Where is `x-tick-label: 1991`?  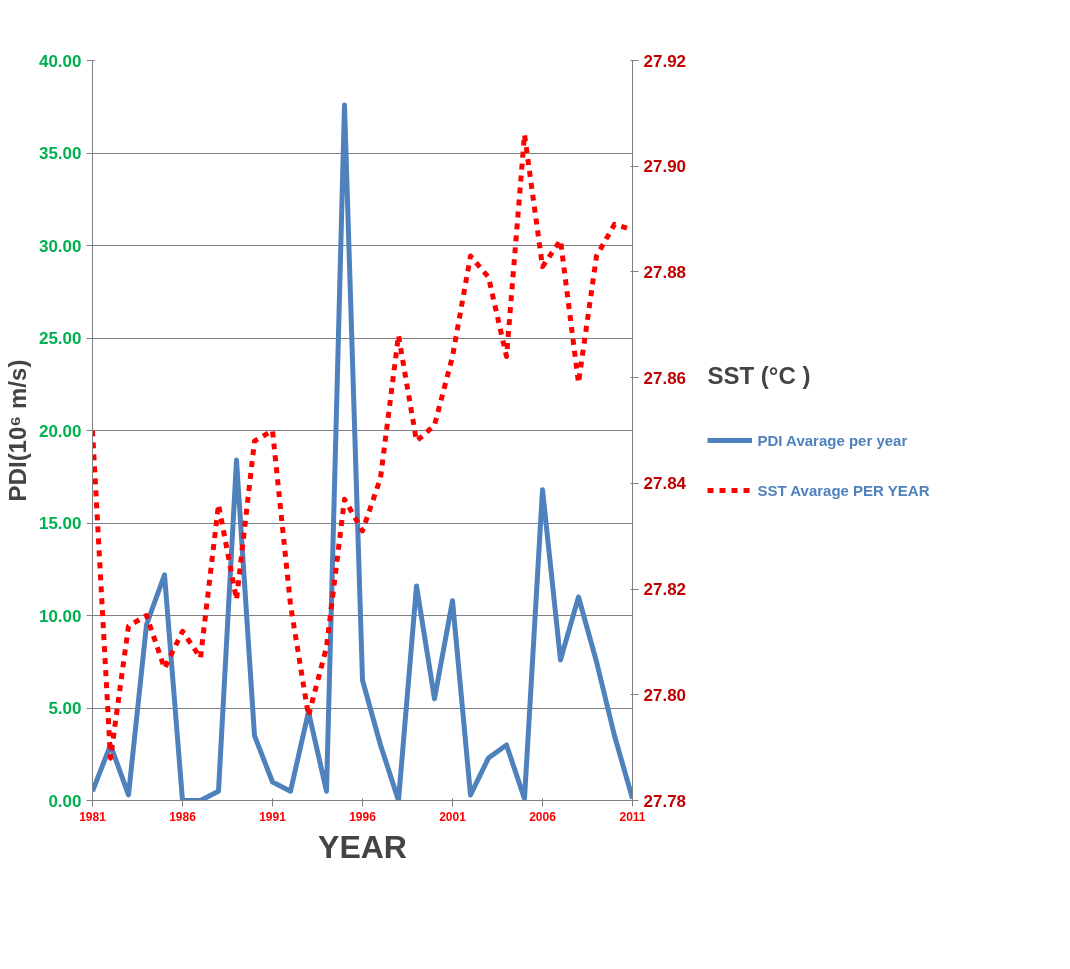 x-tick-label: 1991 is located at coordinates (273, 816).